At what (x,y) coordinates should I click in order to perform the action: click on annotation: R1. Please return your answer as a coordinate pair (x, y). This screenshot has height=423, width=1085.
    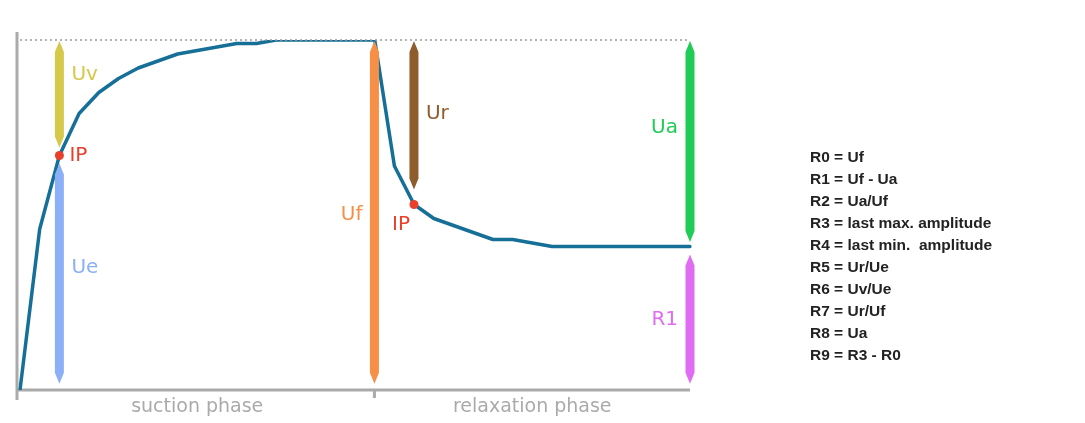
    Looking at the image, I should click on (664, 318).